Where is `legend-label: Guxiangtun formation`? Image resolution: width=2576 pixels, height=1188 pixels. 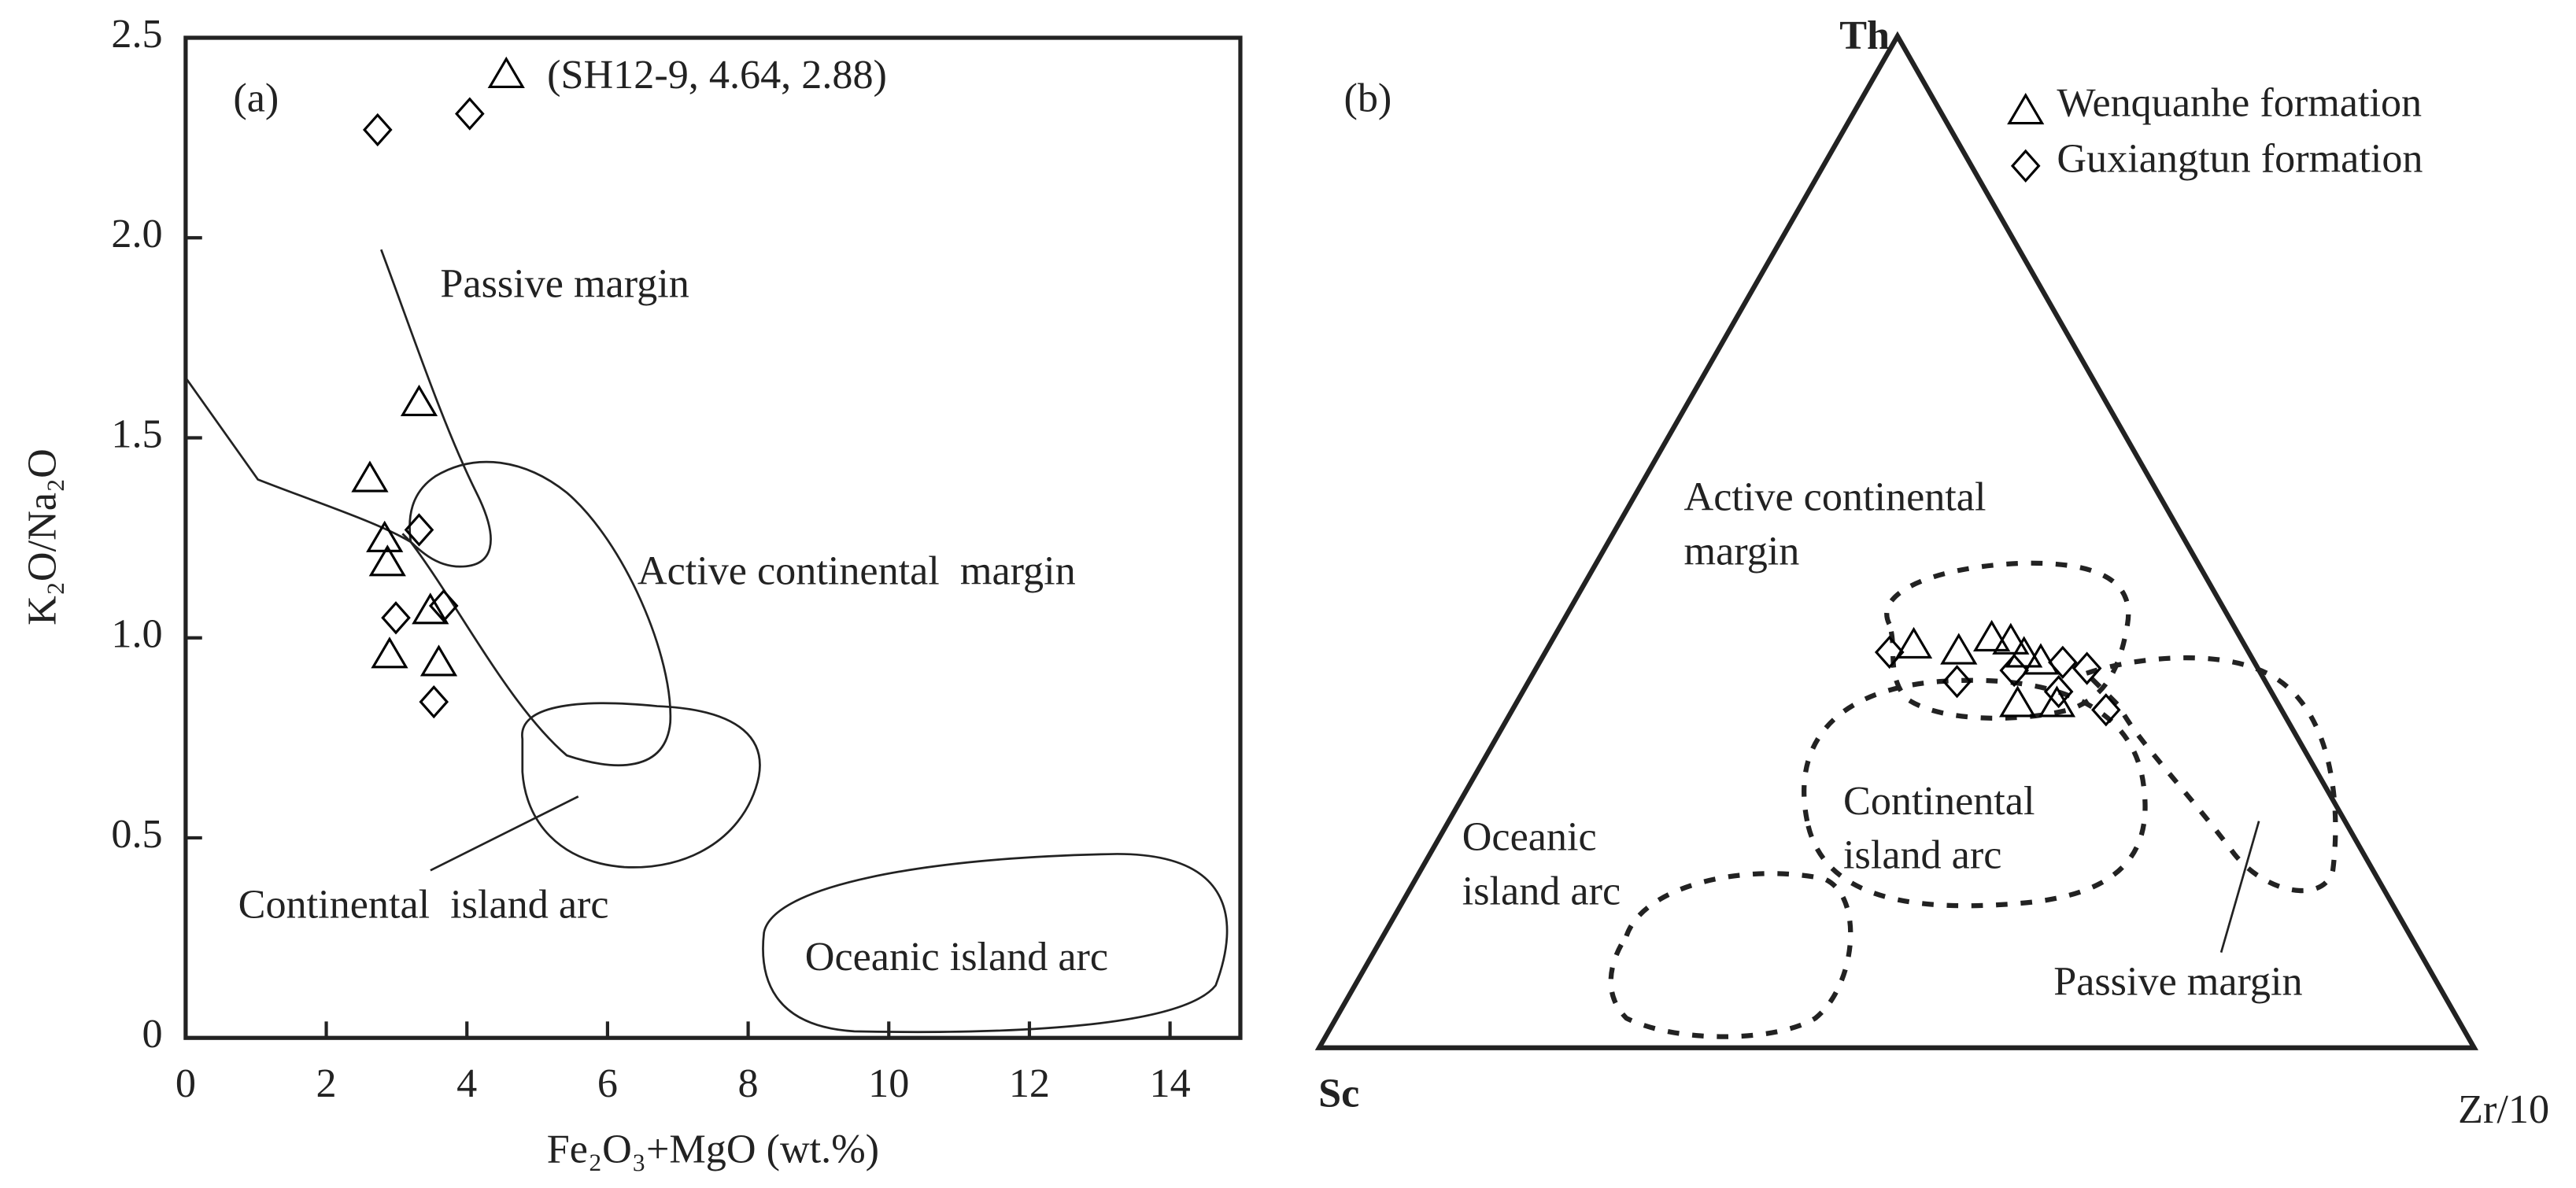
legend-label: Guxiangtun formation is located at coordinates (2240, 159).